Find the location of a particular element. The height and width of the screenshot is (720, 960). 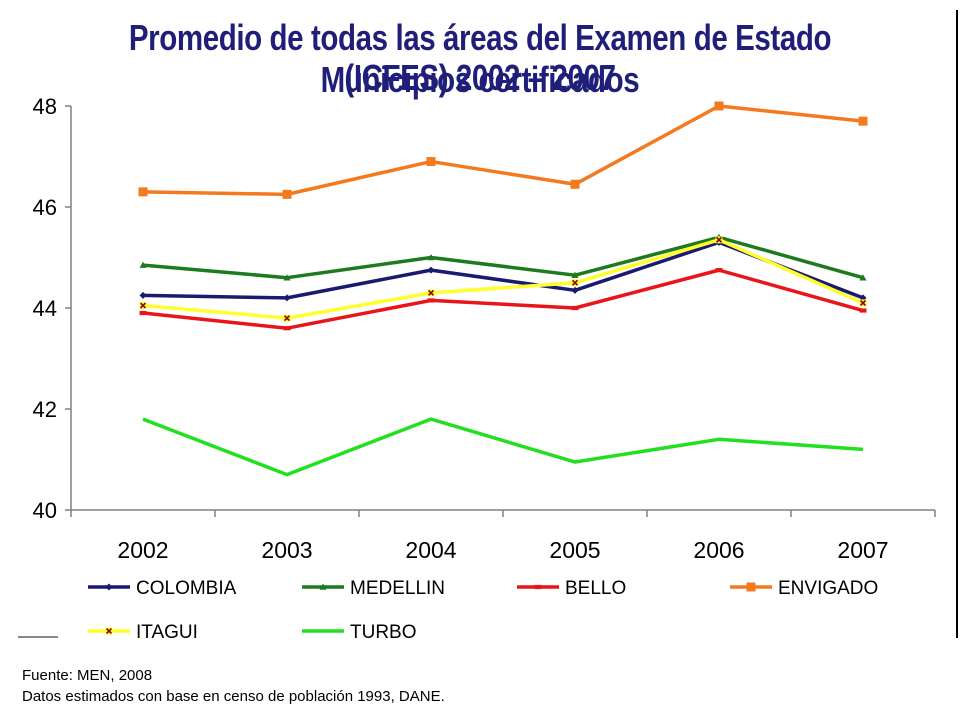

series-bello is located at coordinates (503, 299).